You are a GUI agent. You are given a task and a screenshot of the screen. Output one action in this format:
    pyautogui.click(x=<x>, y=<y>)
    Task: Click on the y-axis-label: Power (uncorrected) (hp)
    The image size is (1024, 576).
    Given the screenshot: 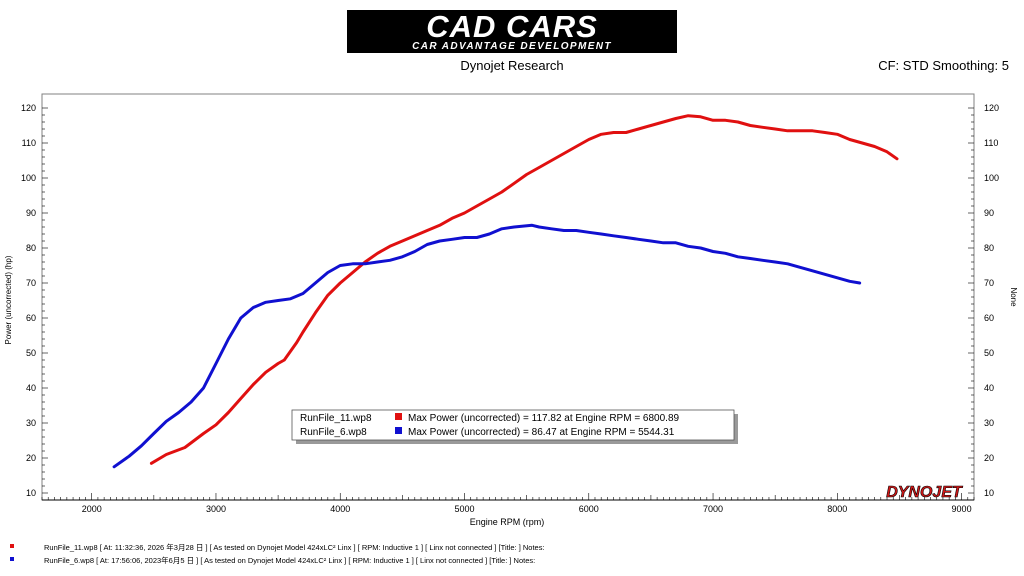 What is the action you would take?
    pyautogui.click(x=8, y=299)
    